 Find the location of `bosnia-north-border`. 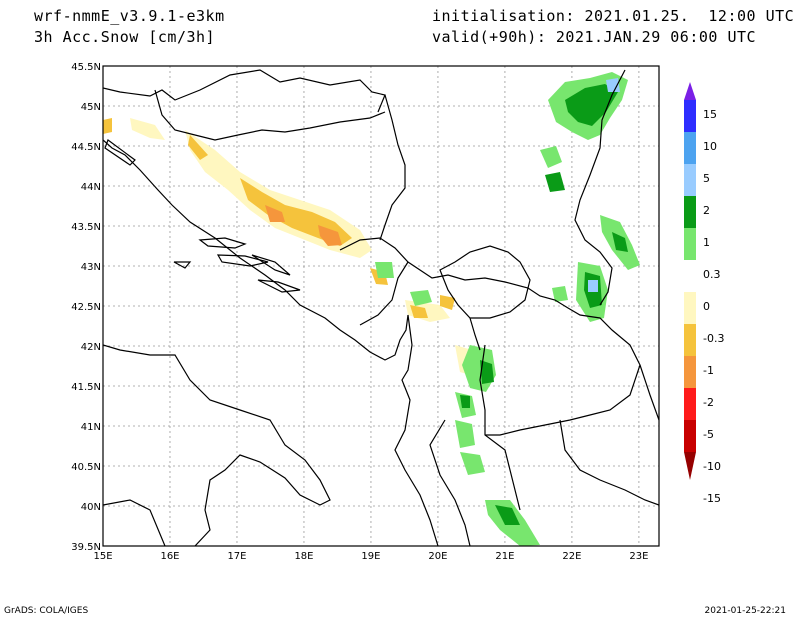

bosnia-north-border is located at coordinates (270, 115).